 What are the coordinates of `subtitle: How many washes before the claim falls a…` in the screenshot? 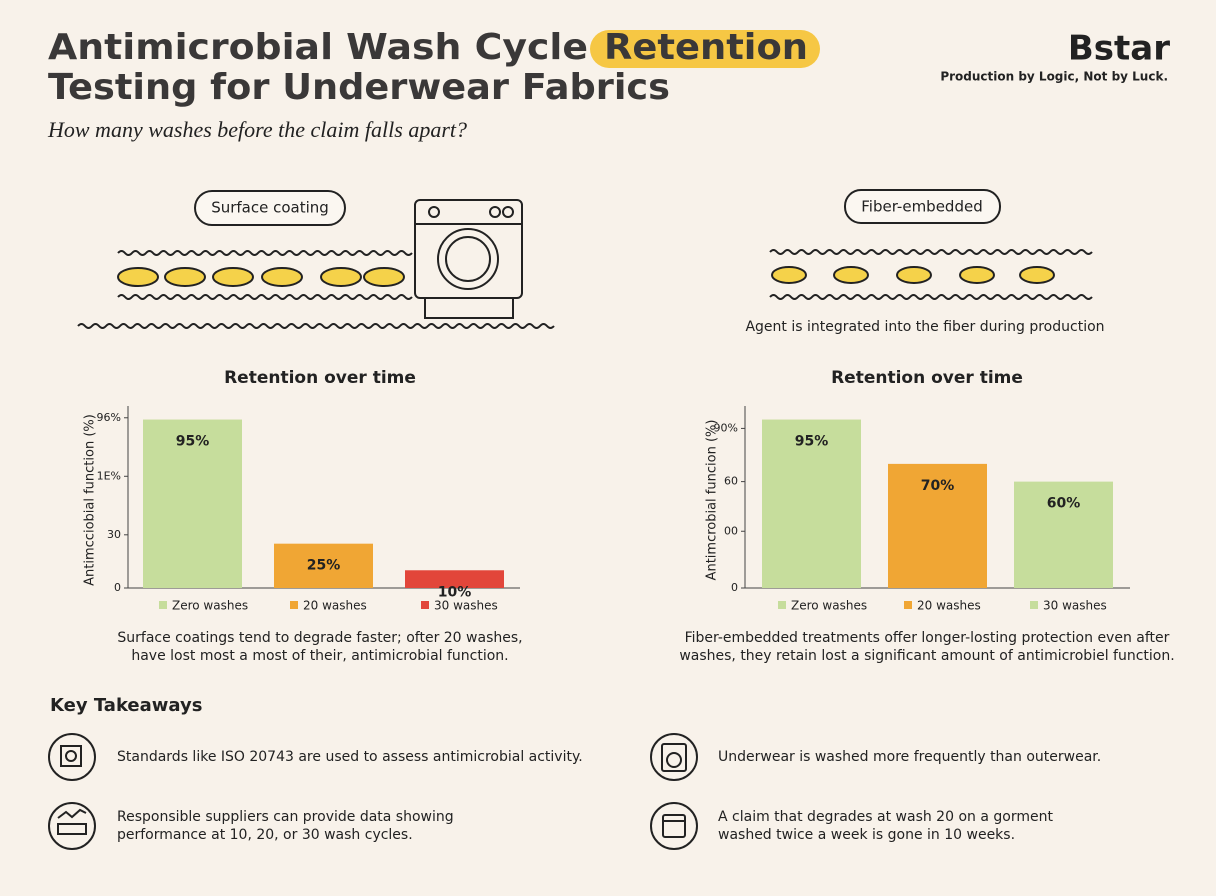 It's located at (257, 129).